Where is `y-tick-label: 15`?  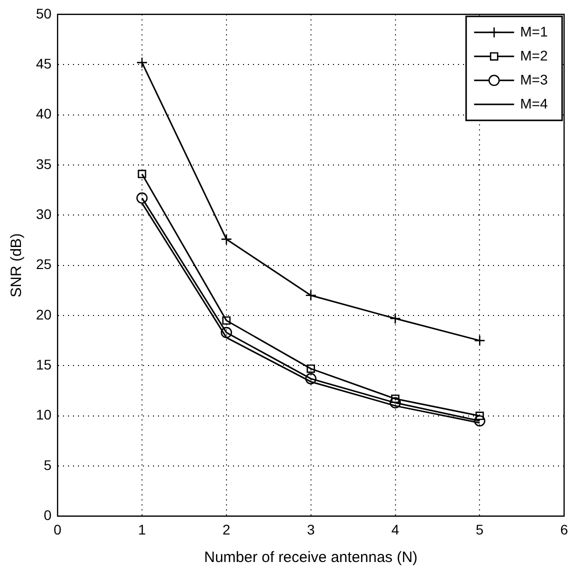
y-tick-label: 15 is located at coordinates (44, 364).